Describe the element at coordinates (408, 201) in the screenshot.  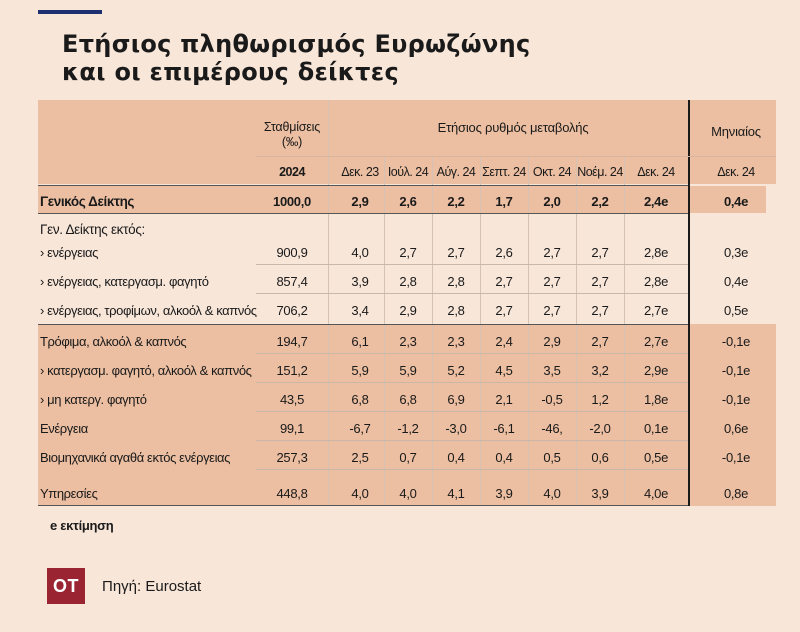
I see `value-cell: 2,6` at that location.